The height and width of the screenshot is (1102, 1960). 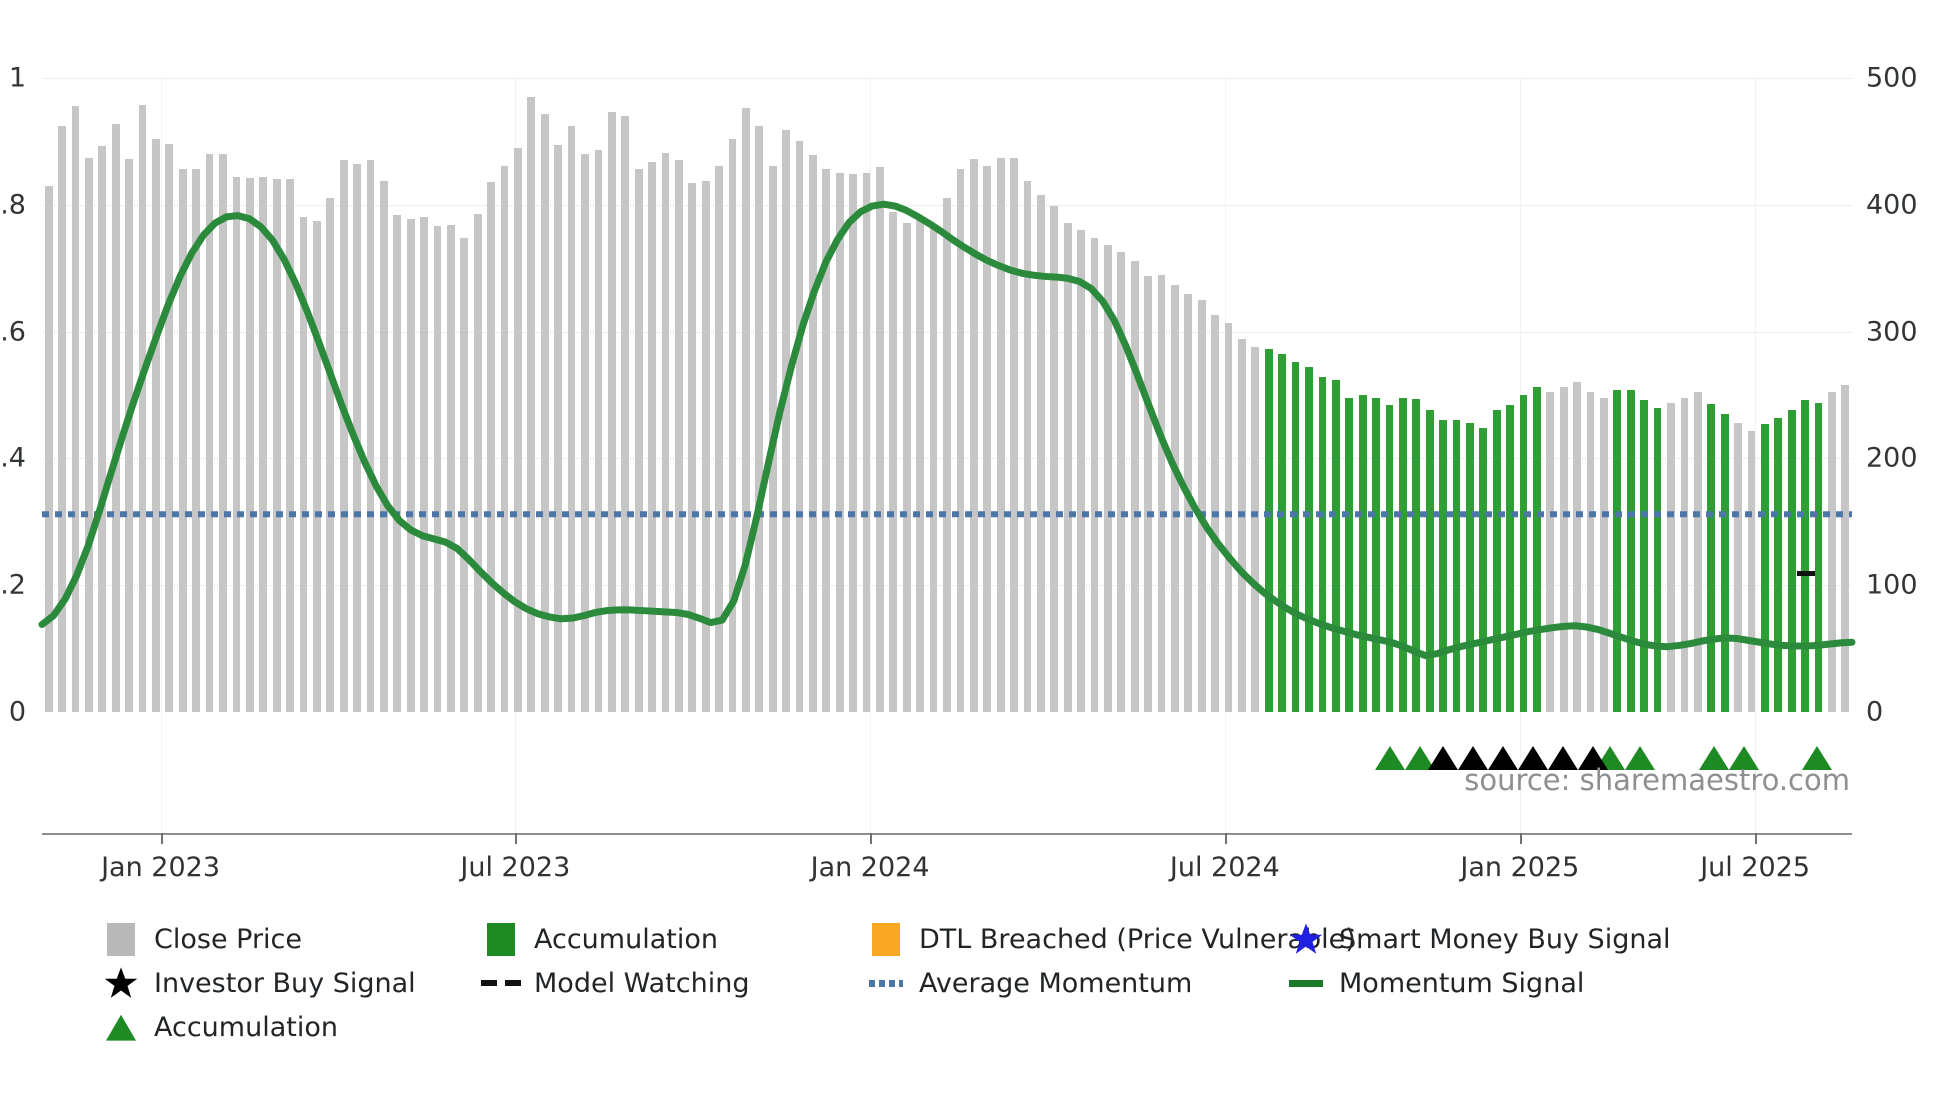 What do you see at coordinates (13, 332) in the screenshot?
I see `y-tick-left: 0.6` at bounding box center [13, 332].